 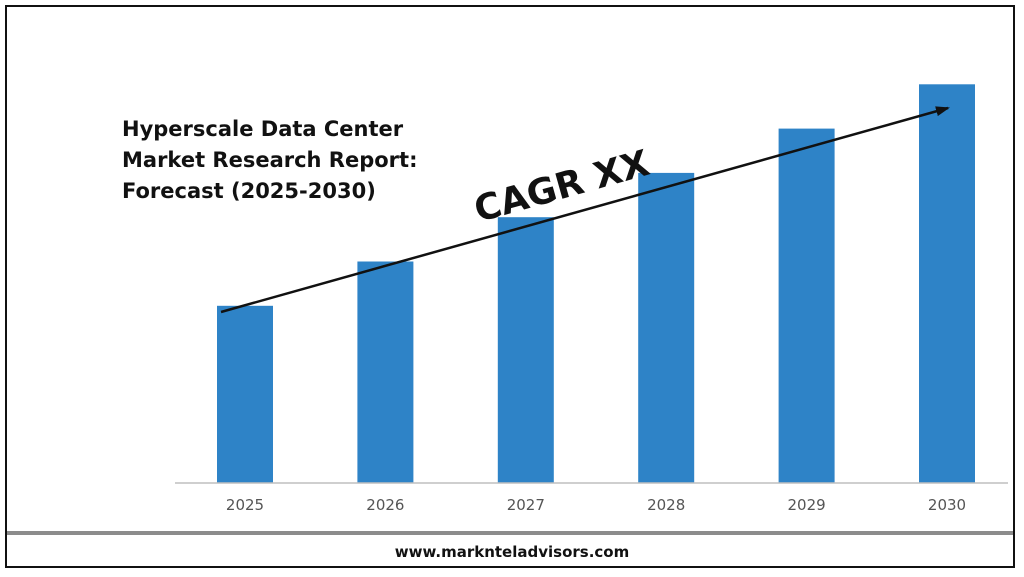 What do you see at coordinates (263, 129) in the screenshot?
I see `title-line-1: Hyperscale Data Center` at bounding box center [263, 129].